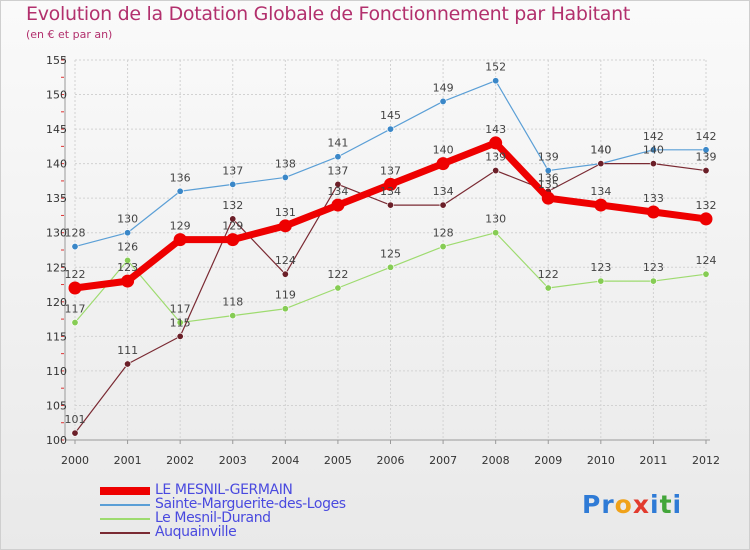  I want to click on x-tick-label: 2010, so click(601, 460).